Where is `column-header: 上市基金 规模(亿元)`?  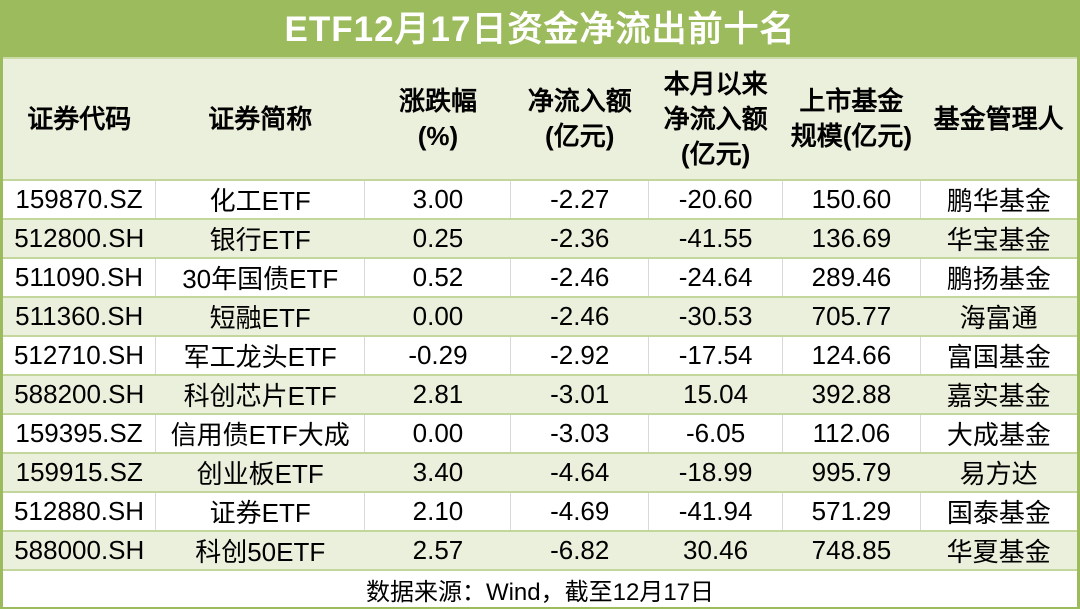
column-header: 上市基金 规模(亿元) is located at coordinates (851, 119).